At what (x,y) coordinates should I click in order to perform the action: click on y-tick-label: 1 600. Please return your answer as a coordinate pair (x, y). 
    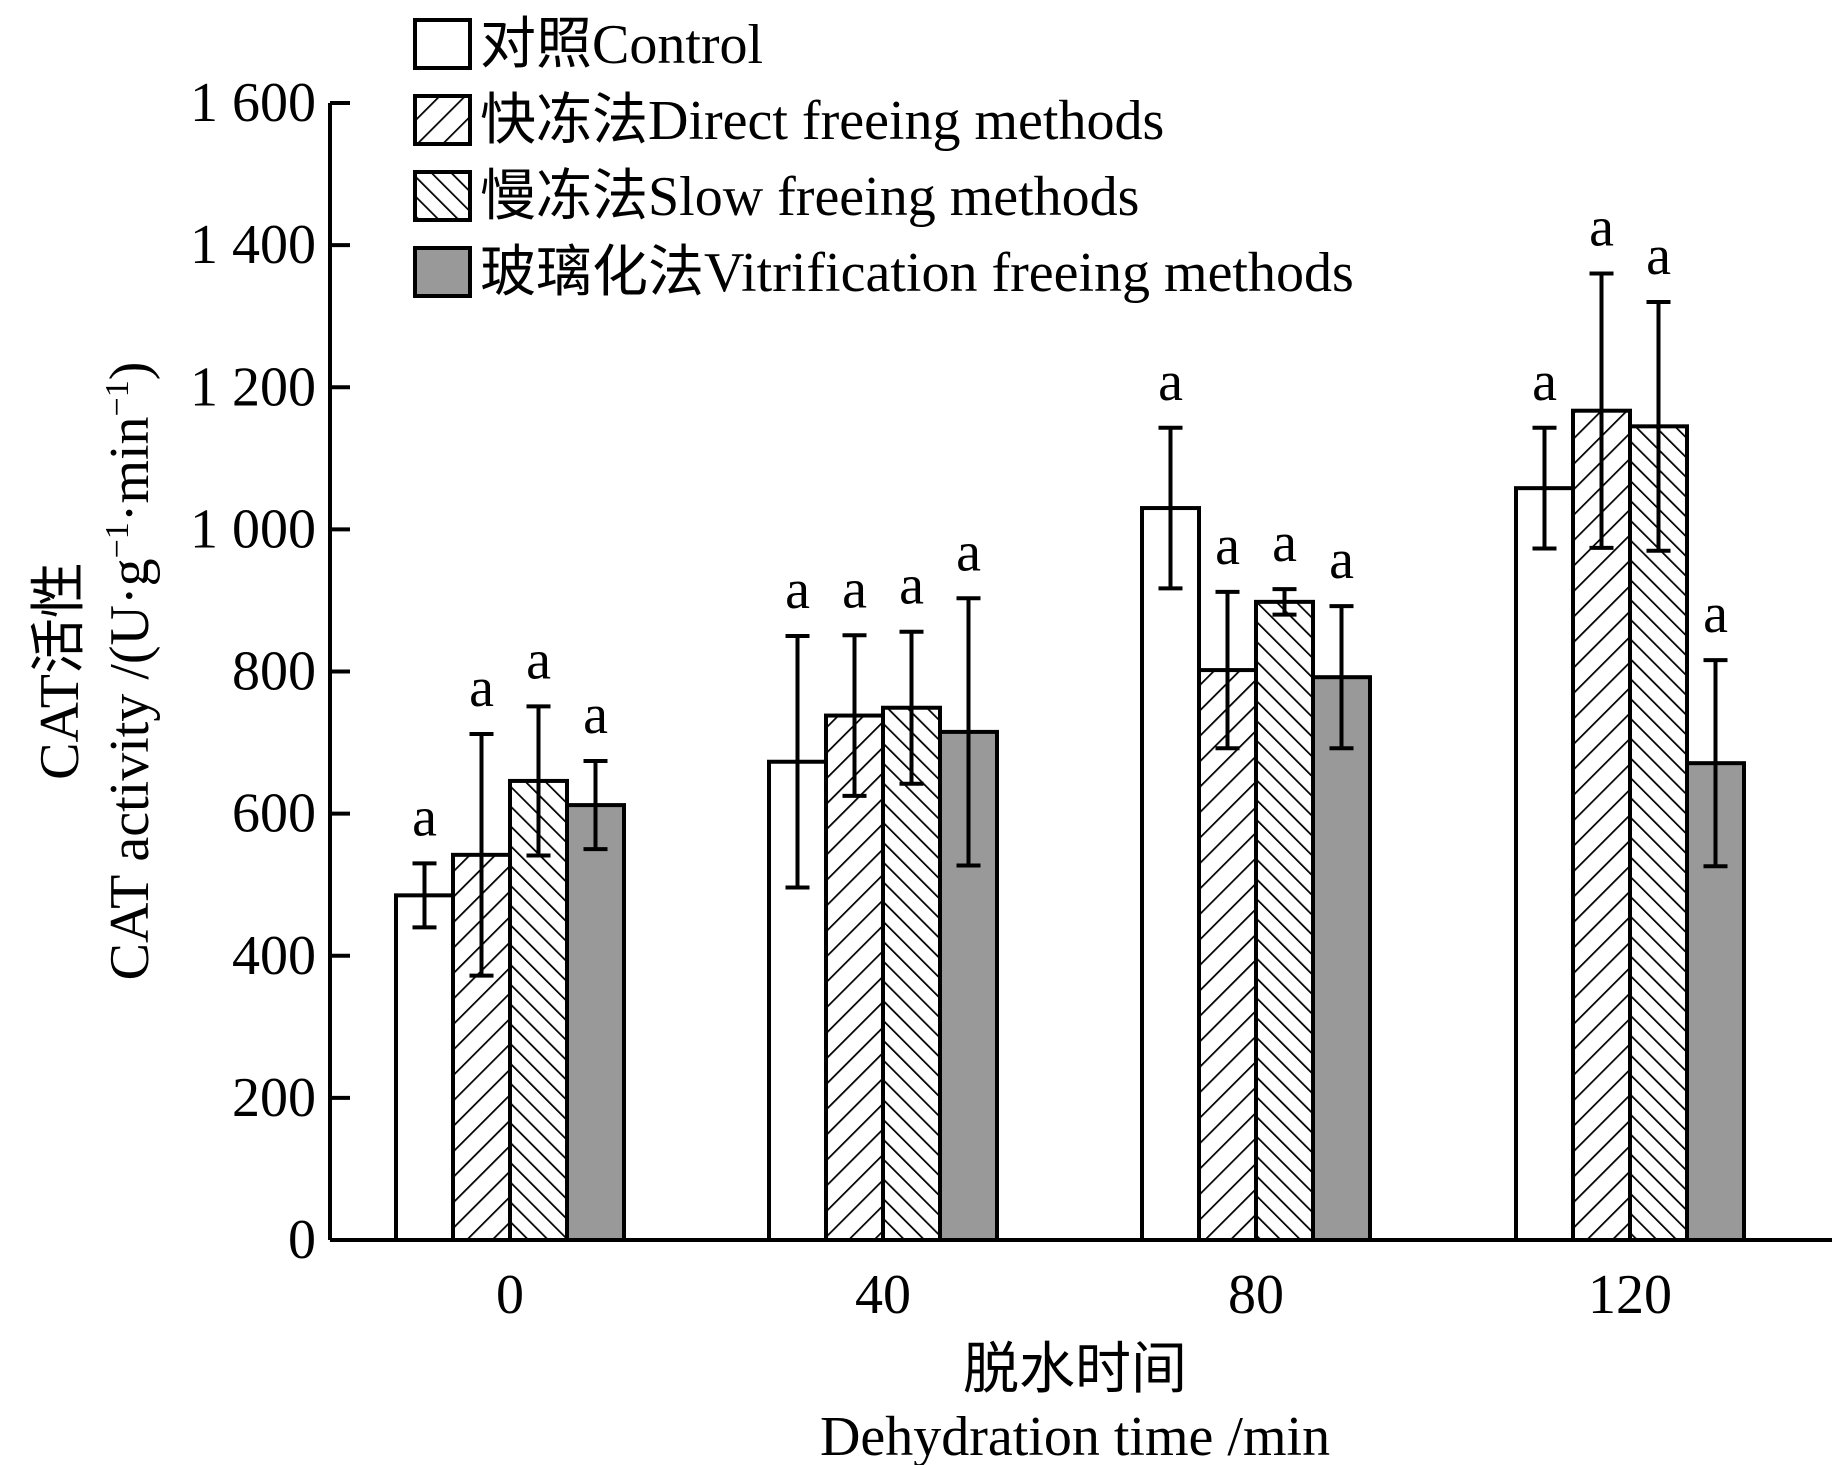
    Looking at the image, I should click on (253, 103).